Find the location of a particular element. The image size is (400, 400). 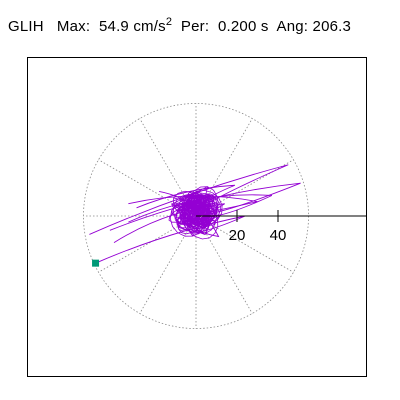

period-value: 0.200 s is located at coordinates (243, 26).